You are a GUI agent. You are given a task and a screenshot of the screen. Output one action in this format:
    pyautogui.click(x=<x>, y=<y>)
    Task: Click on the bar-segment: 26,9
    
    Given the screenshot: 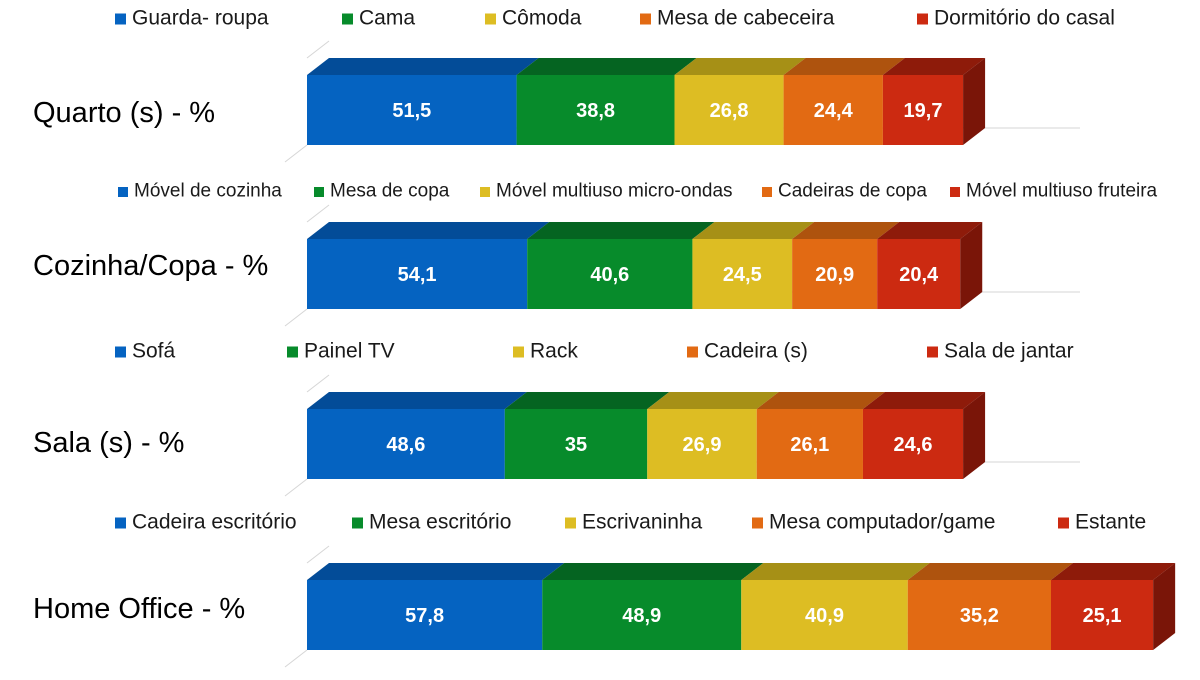 What is the action you would take?
    pyautogui.click(x=713, y=435)
    